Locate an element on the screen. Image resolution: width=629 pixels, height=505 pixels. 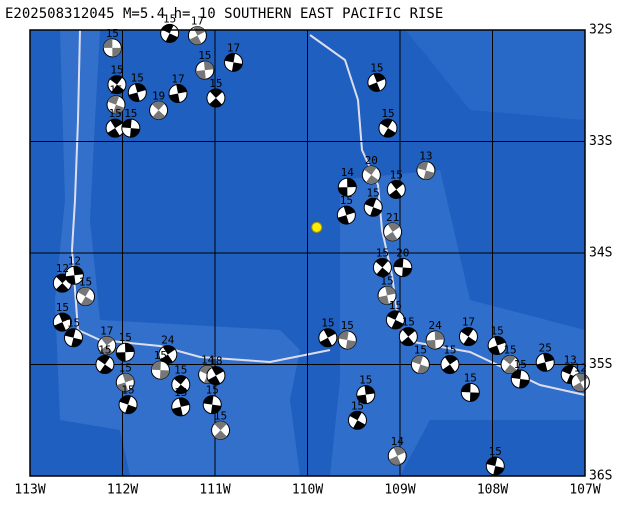
depth-label: 24 is located at coordinates (436, 325).